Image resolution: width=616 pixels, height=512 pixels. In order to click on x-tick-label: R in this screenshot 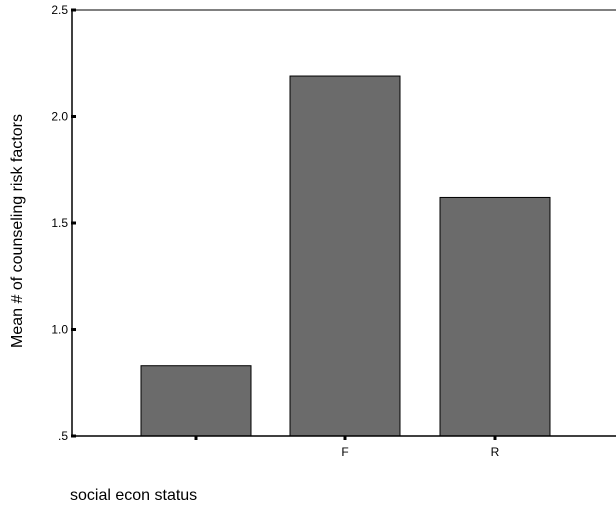, I will do `click(495, 452)`.